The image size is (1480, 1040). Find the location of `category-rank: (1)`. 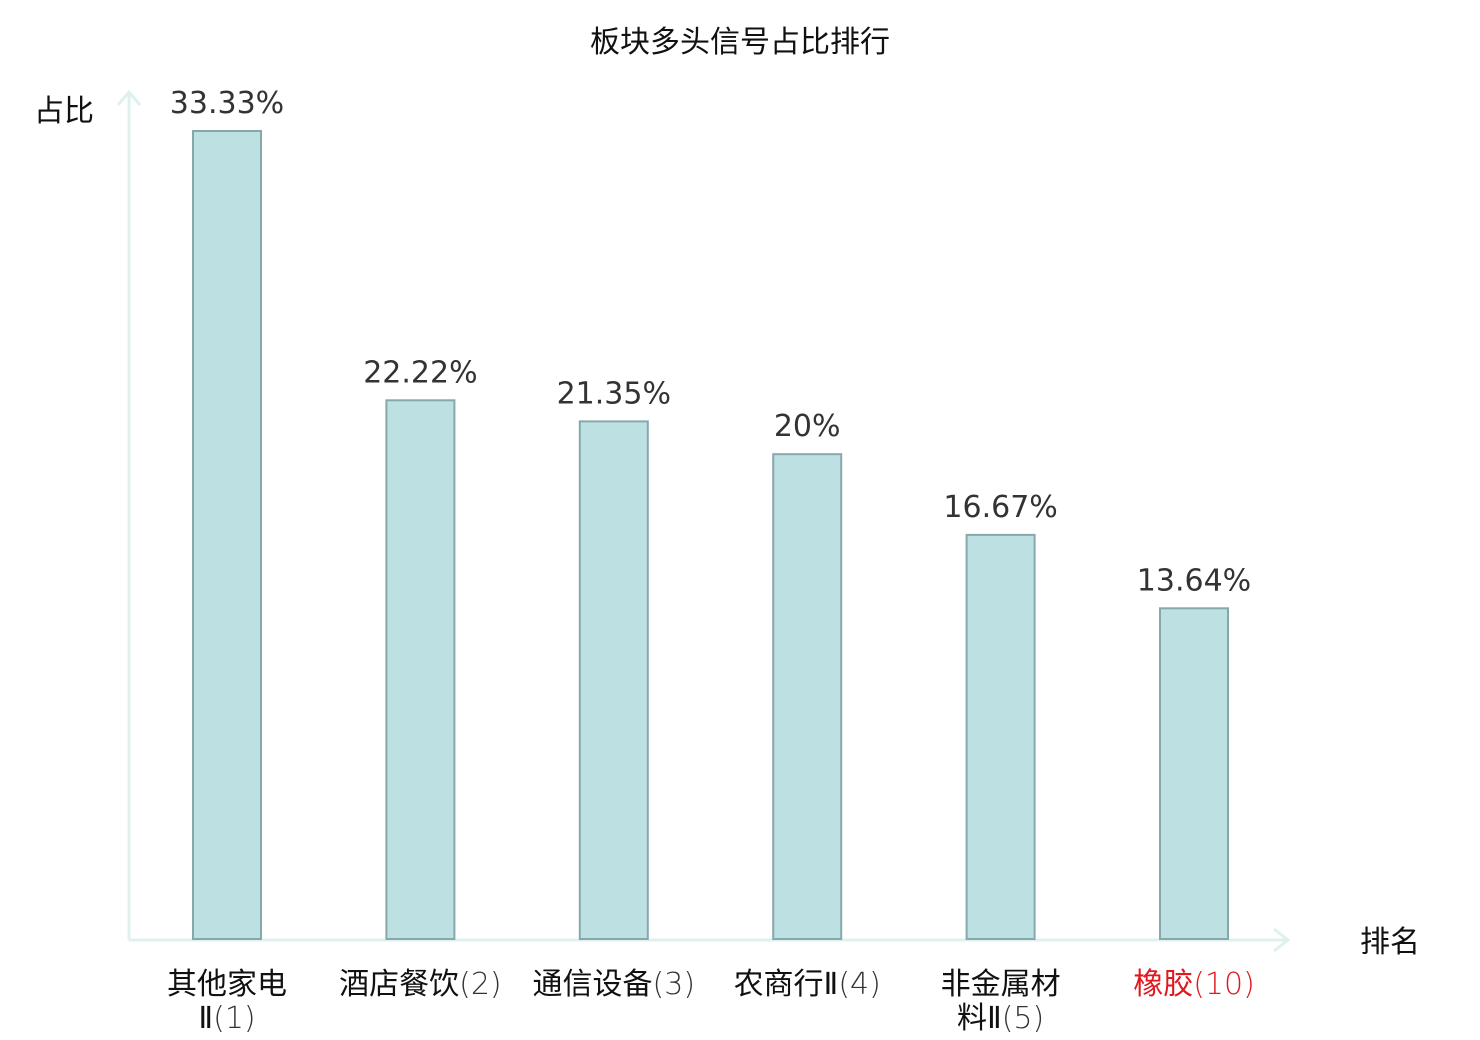

category-rank: (1) is located at coordinates (234, 1018).